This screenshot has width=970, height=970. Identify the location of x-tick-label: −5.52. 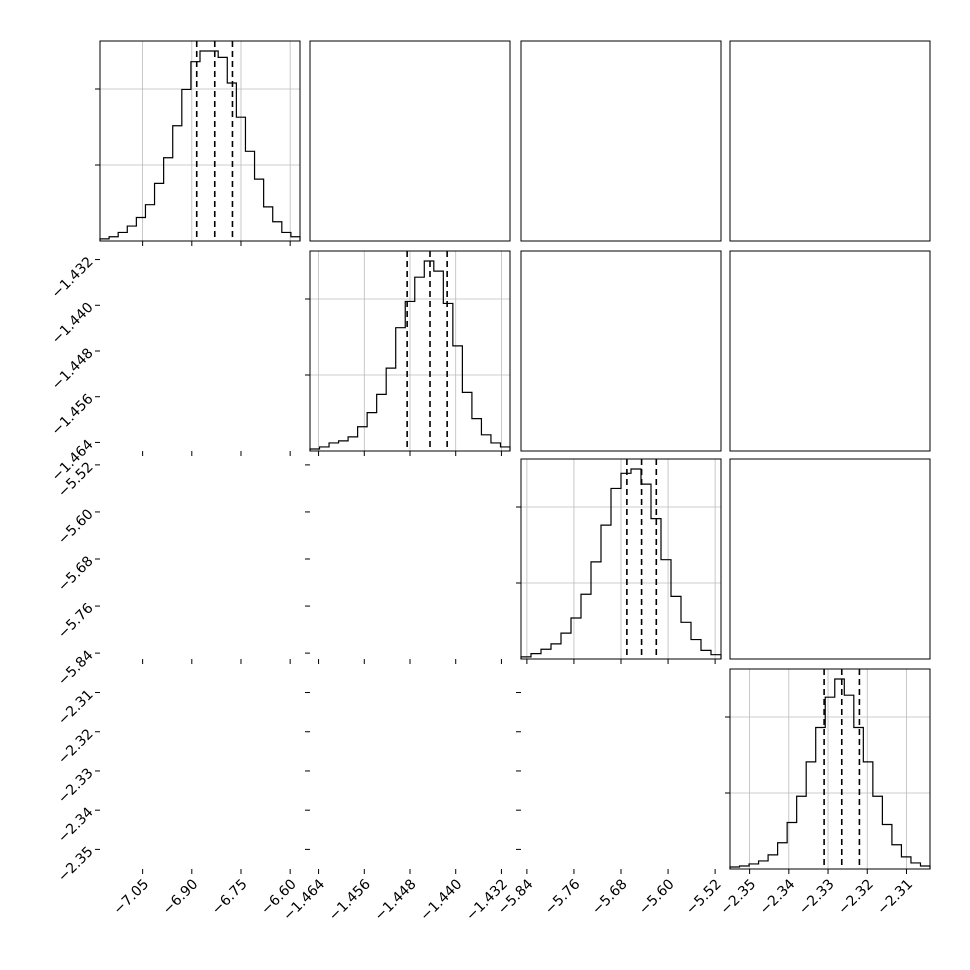
(704, 897).